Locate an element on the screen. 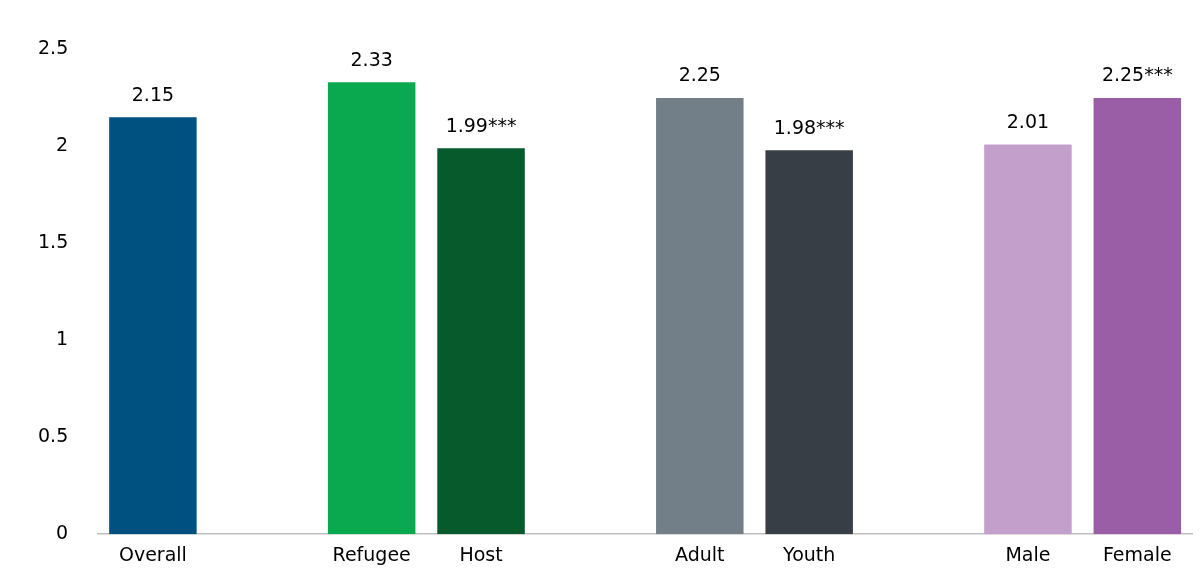  x-tick-label: Adult is located at coordinates (700, 553).